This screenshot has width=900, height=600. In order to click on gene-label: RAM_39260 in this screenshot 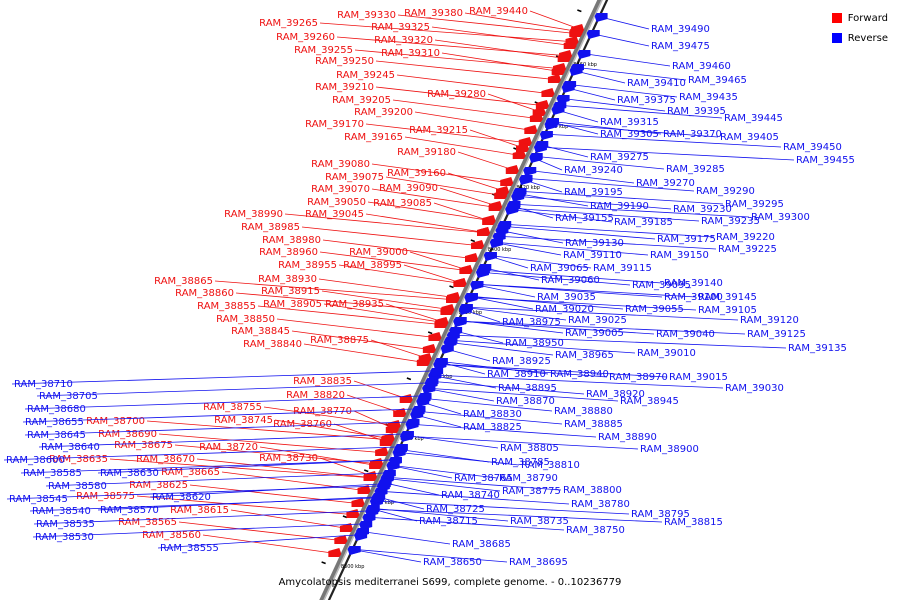, I will do `click(305, 37)`.